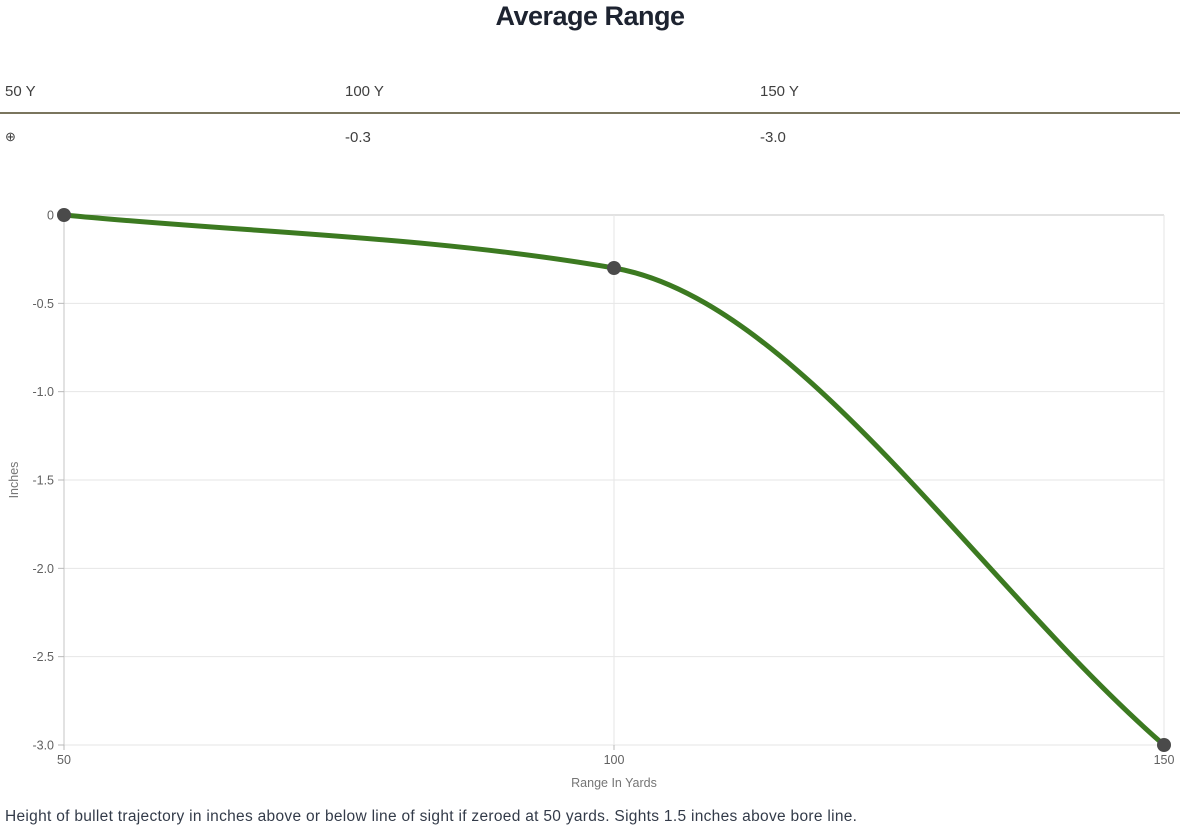 This screenshot has width=1180, height=831. Describe the element at coordinates (64, 760) in the screenshot. I see `x-tick-label: 50` at that location.